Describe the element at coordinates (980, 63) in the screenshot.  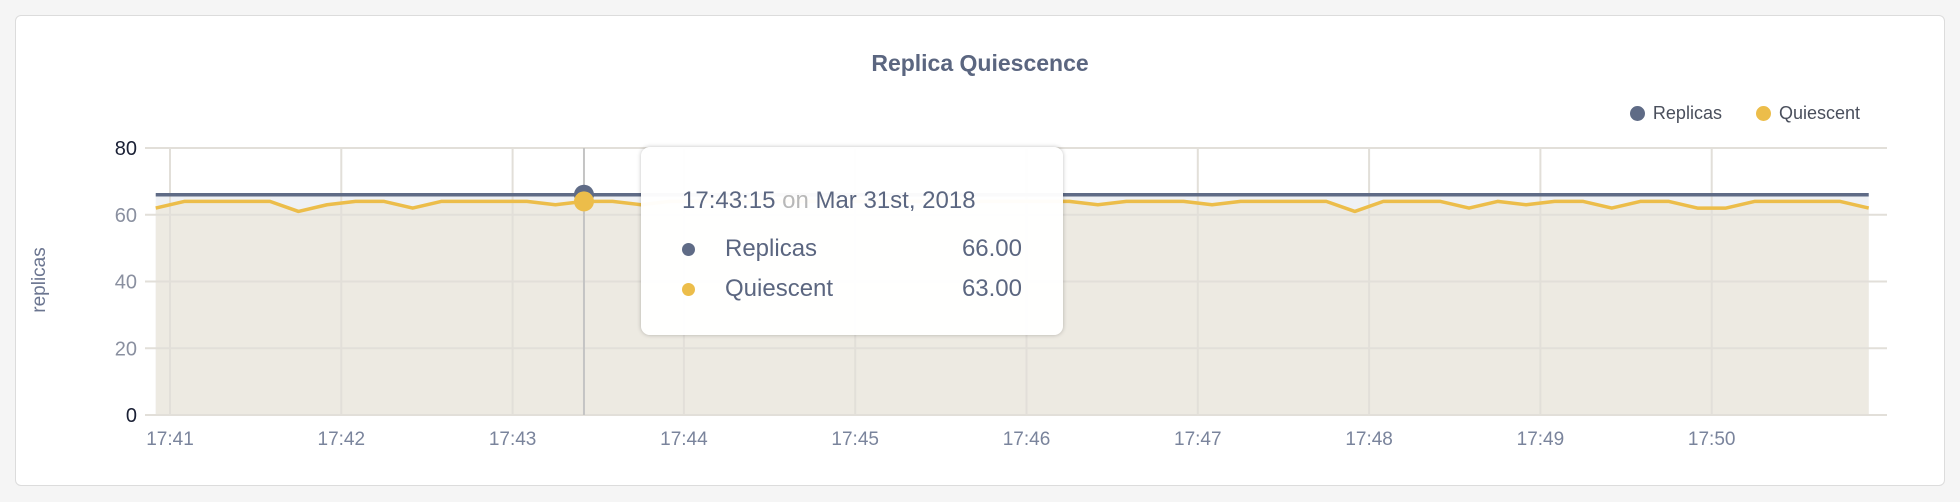
I see `chart-title: Replica Quiescence` at that location.